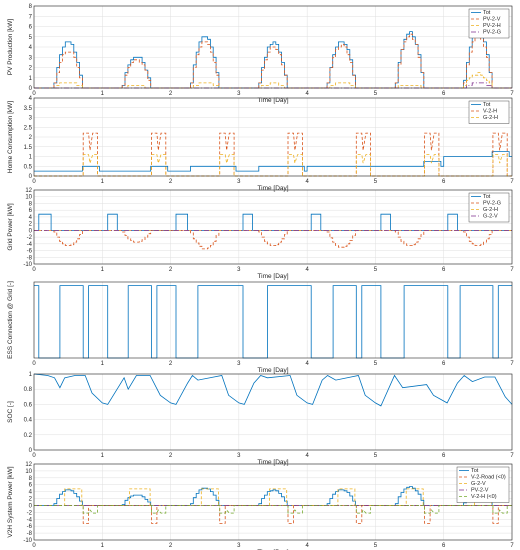 Image resolution: width=520 pixels, height=550 pixels. I want to click on y-tick-label: 0.2, so click(28, 436).